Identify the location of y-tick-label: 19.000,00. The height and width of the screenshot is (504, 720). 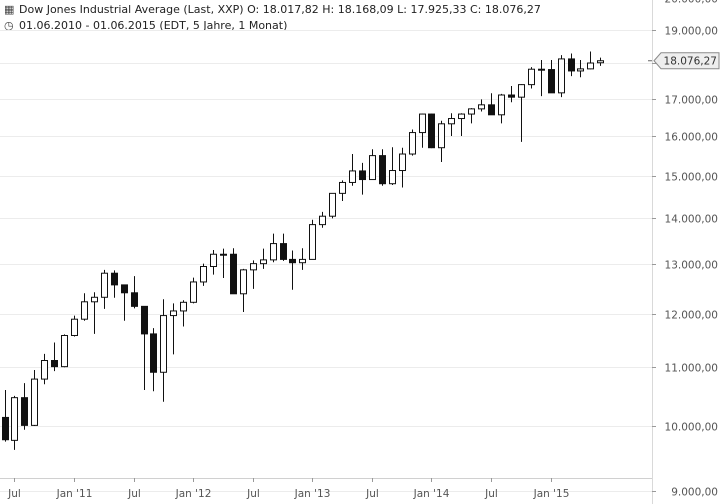
(691, 32).